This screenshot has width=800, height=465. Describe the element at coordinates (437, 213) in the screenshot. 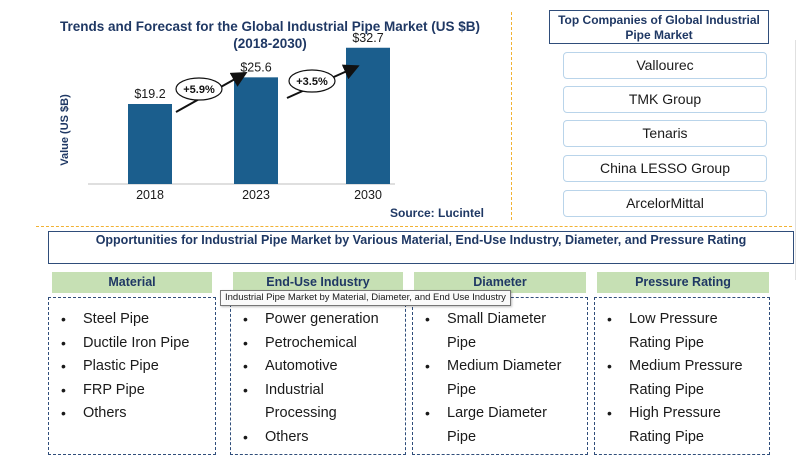

I see `source-label: Source: Lucintel` at that location.